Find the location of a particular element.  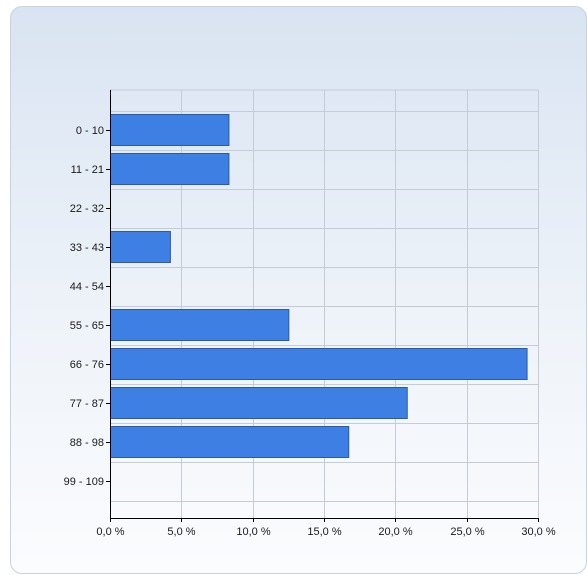

x-tick-label: 15,0 % is located at coordinates (324, 532).